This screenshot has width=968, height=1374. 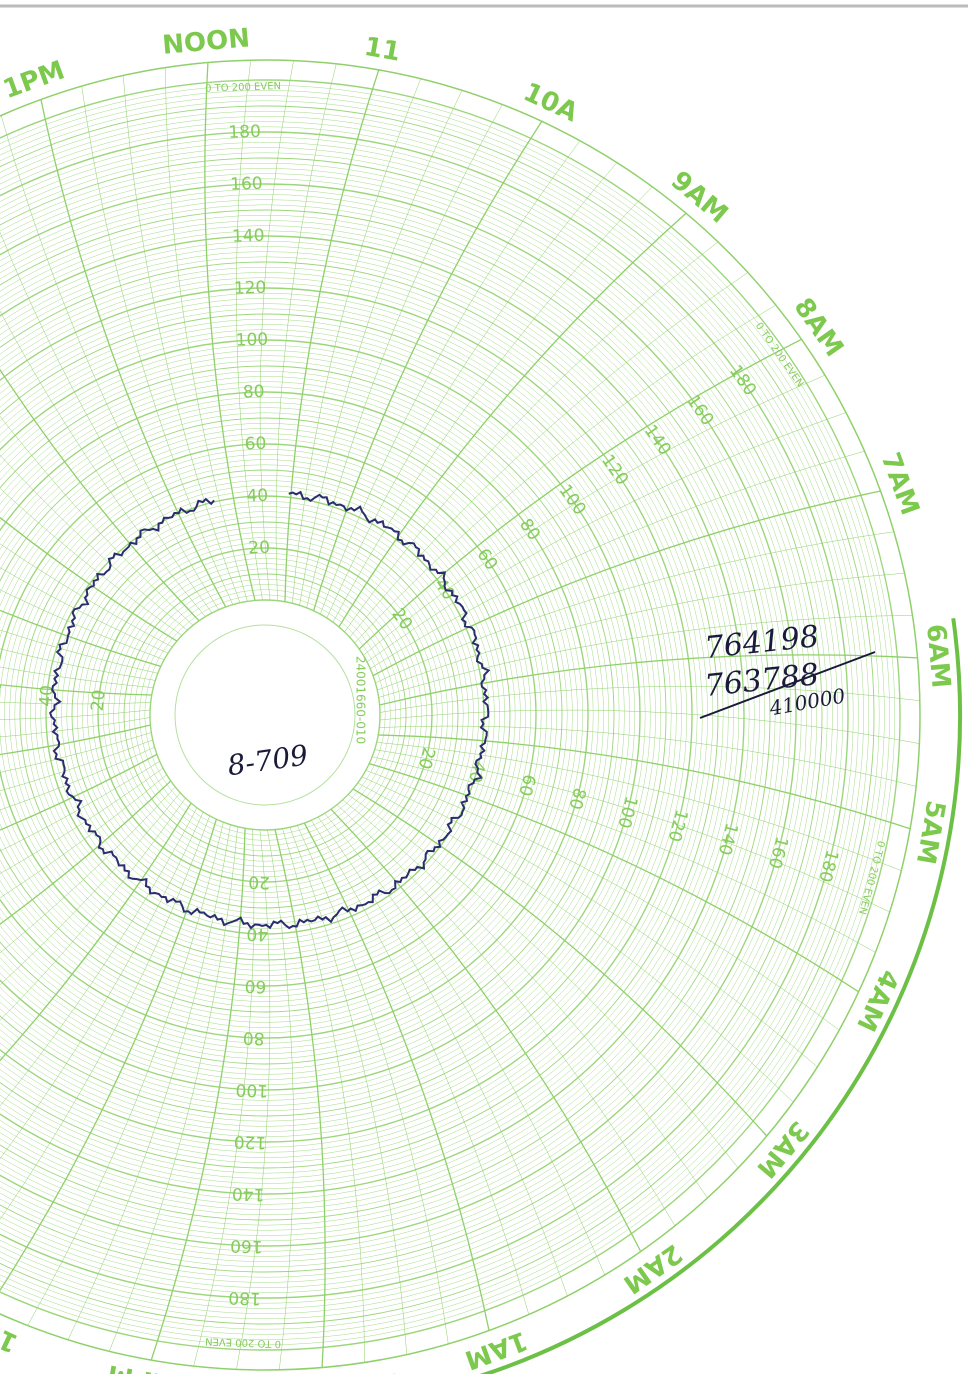 I want to click on part-number: 24001660-010, so click(x=361, y=700).